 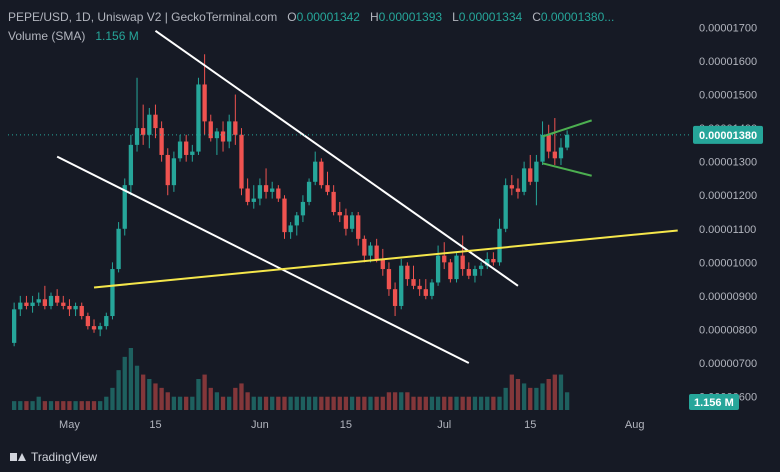 I want to click on price-tick-label: 0.00000800, so click(x=728, y=330).